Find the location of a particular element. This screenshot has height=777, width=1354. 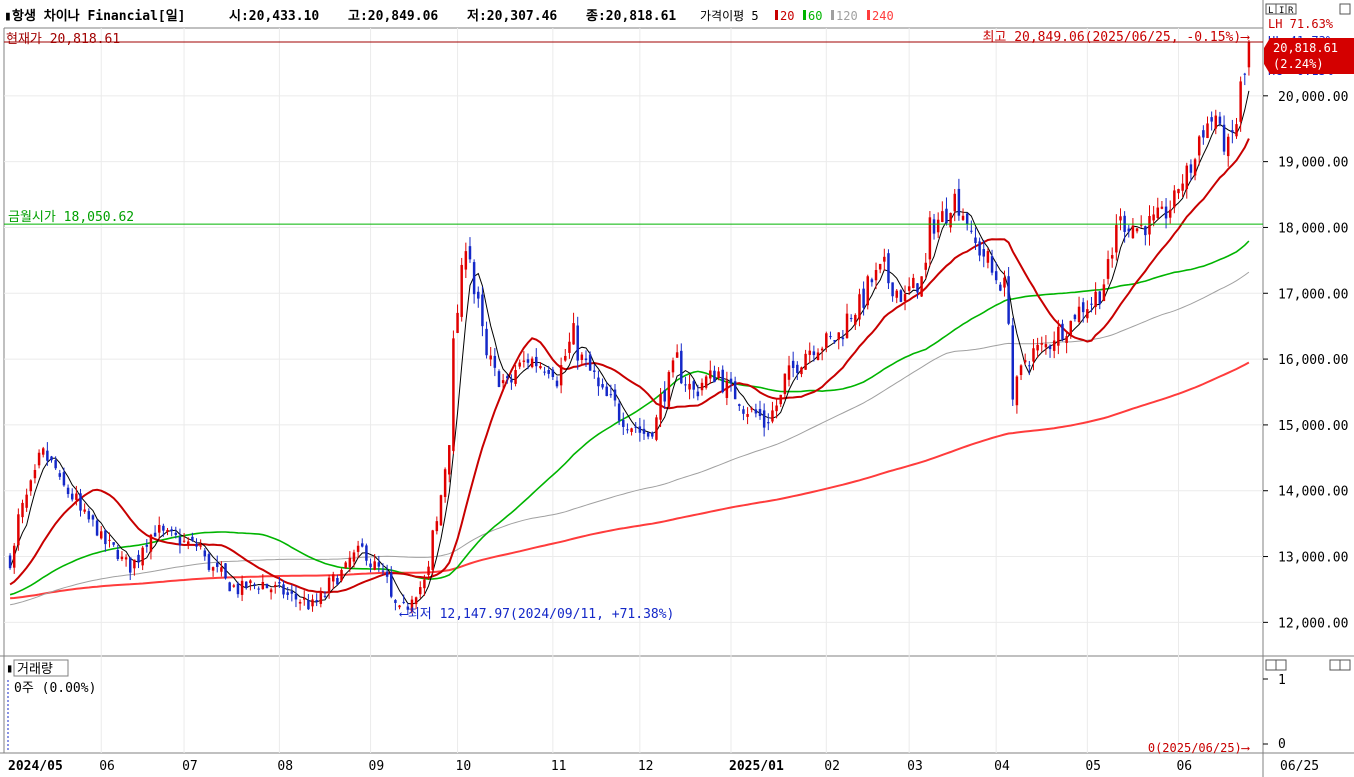

y-tick-label: 15,000.00 is located at coordinates (1313, 426).